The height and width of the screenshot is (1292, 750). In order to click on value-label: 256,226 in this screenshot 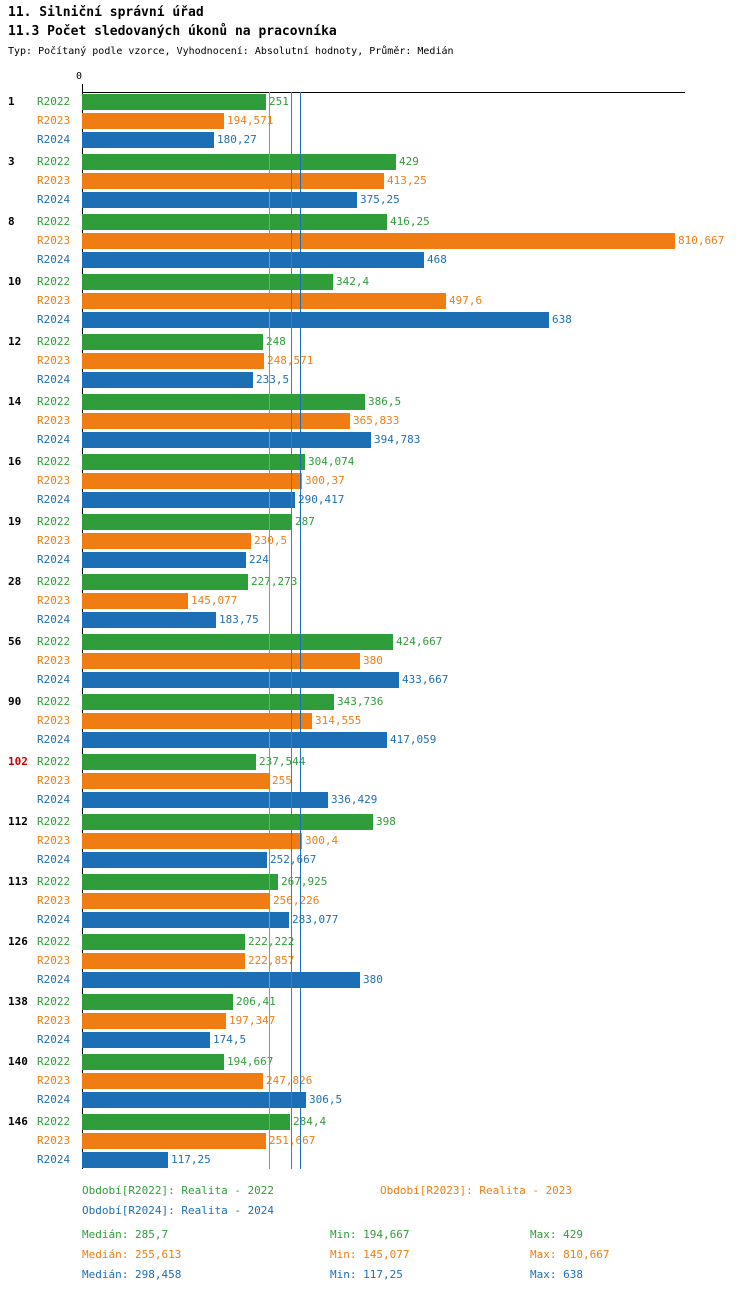, I will do `click(296, 900)`.